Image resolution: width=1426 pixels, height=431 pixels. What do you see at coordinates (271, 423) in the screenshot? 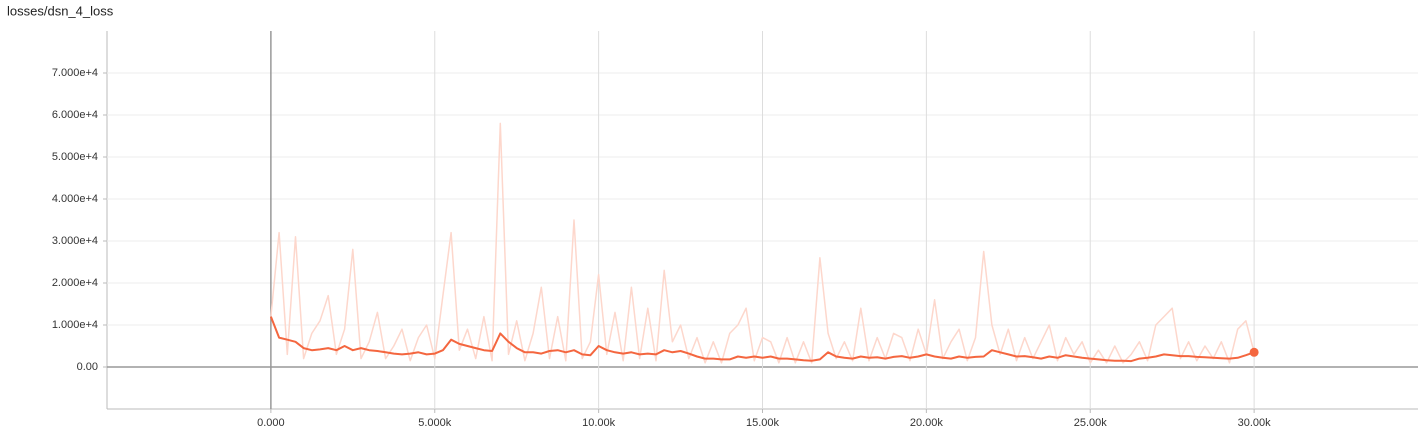
I see `x-tick-label: 0.000` at bounding box center [271, 423].